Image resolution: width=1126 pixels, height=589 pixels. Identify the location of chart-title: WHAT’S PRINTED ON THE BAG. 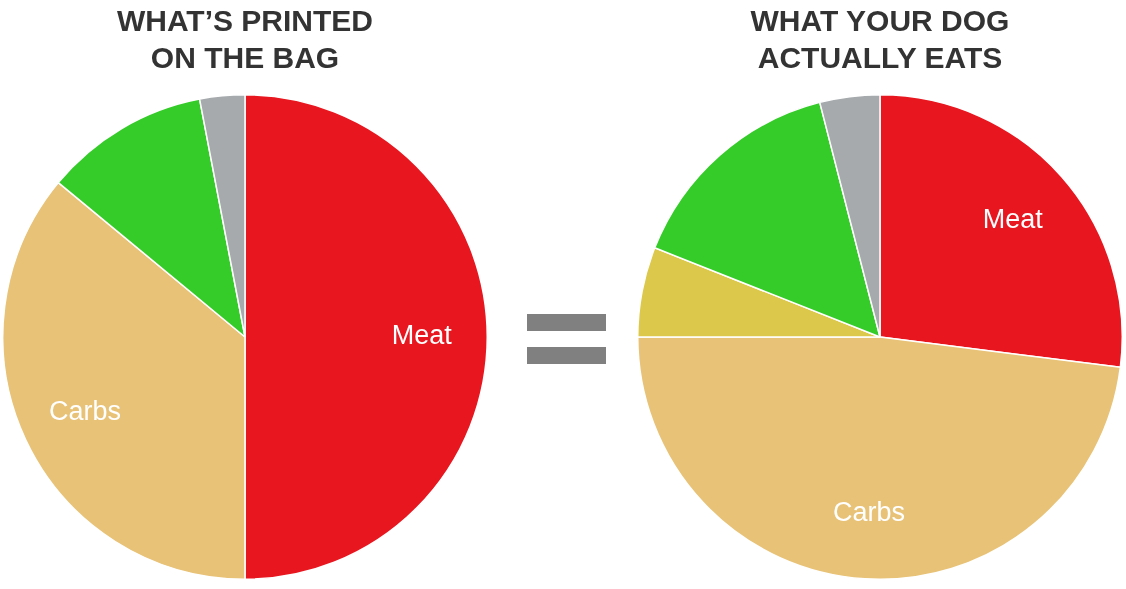
(245, 39).